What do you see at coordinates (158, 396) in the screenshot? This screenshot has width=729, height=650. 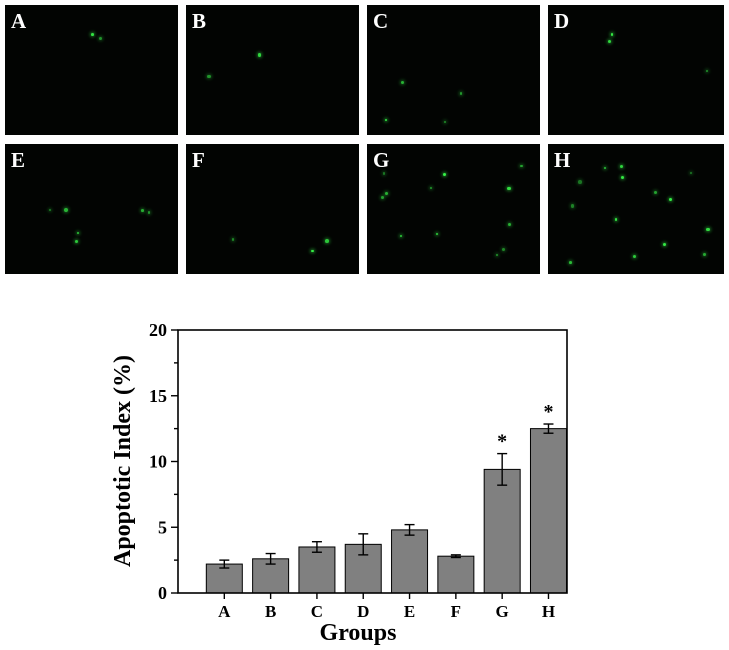 I see `y-tick-label: 15` at bounding box center [158, 396].